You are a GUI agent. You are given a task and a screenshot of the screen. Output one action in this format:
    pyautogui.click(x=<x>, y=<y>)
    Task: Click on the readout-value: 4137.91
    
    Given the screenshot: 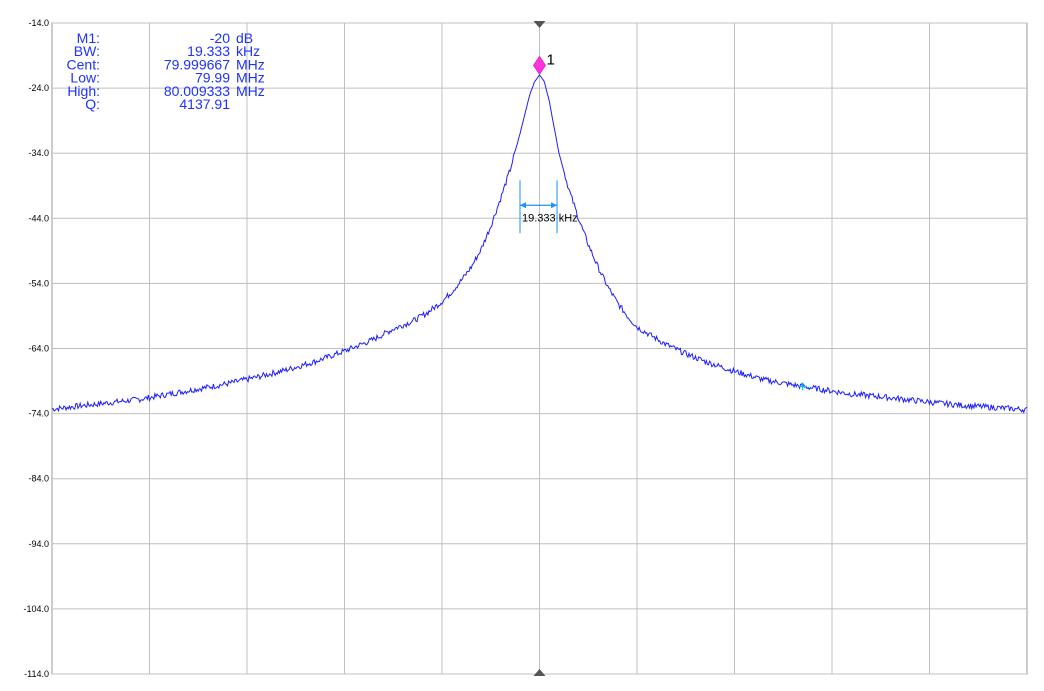 What is the action you would take?
    pyautogui.click(x=204, y=104)
    